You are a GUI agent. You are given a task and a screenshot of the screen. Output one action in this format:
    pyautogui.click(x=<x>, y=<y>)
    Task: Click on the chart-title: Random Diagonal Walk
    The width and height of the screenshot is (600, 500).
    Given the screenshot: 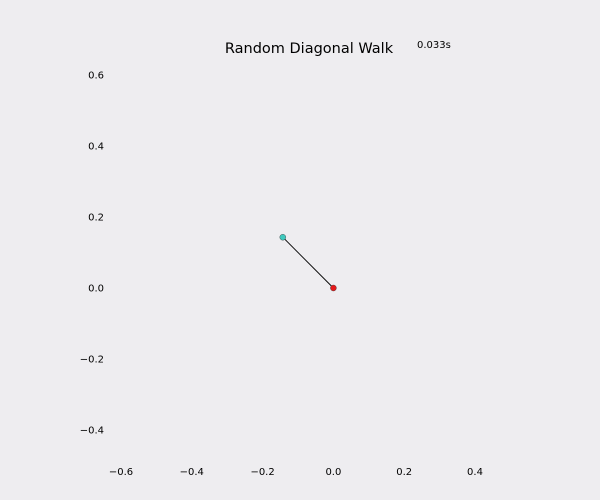 What is the action you would take?
    pyautogui.click(x=309, y=49)
    